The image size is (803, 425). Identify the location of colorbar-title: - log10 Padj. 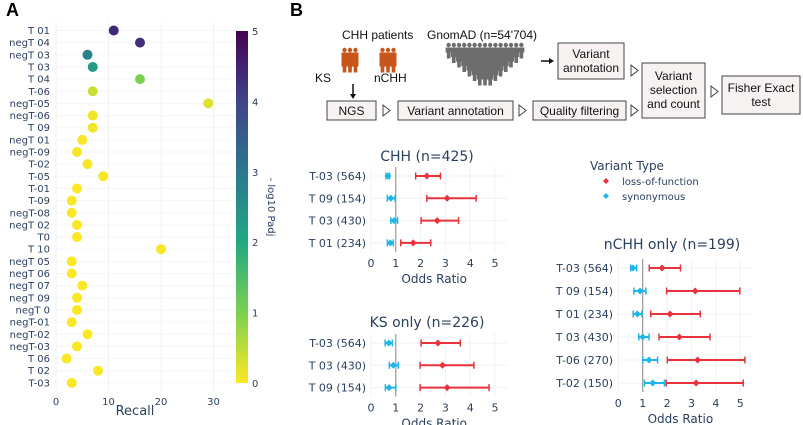
(270, 207).